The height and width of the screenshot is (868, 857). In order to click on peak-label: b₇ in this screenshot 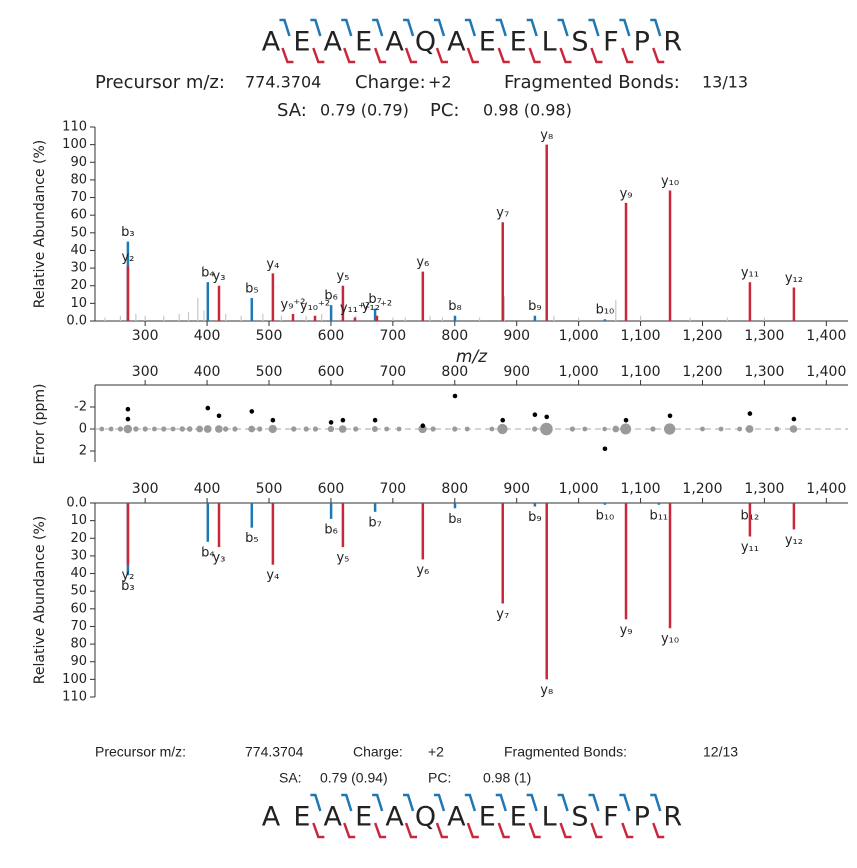, I will do `click(374, 522)`.